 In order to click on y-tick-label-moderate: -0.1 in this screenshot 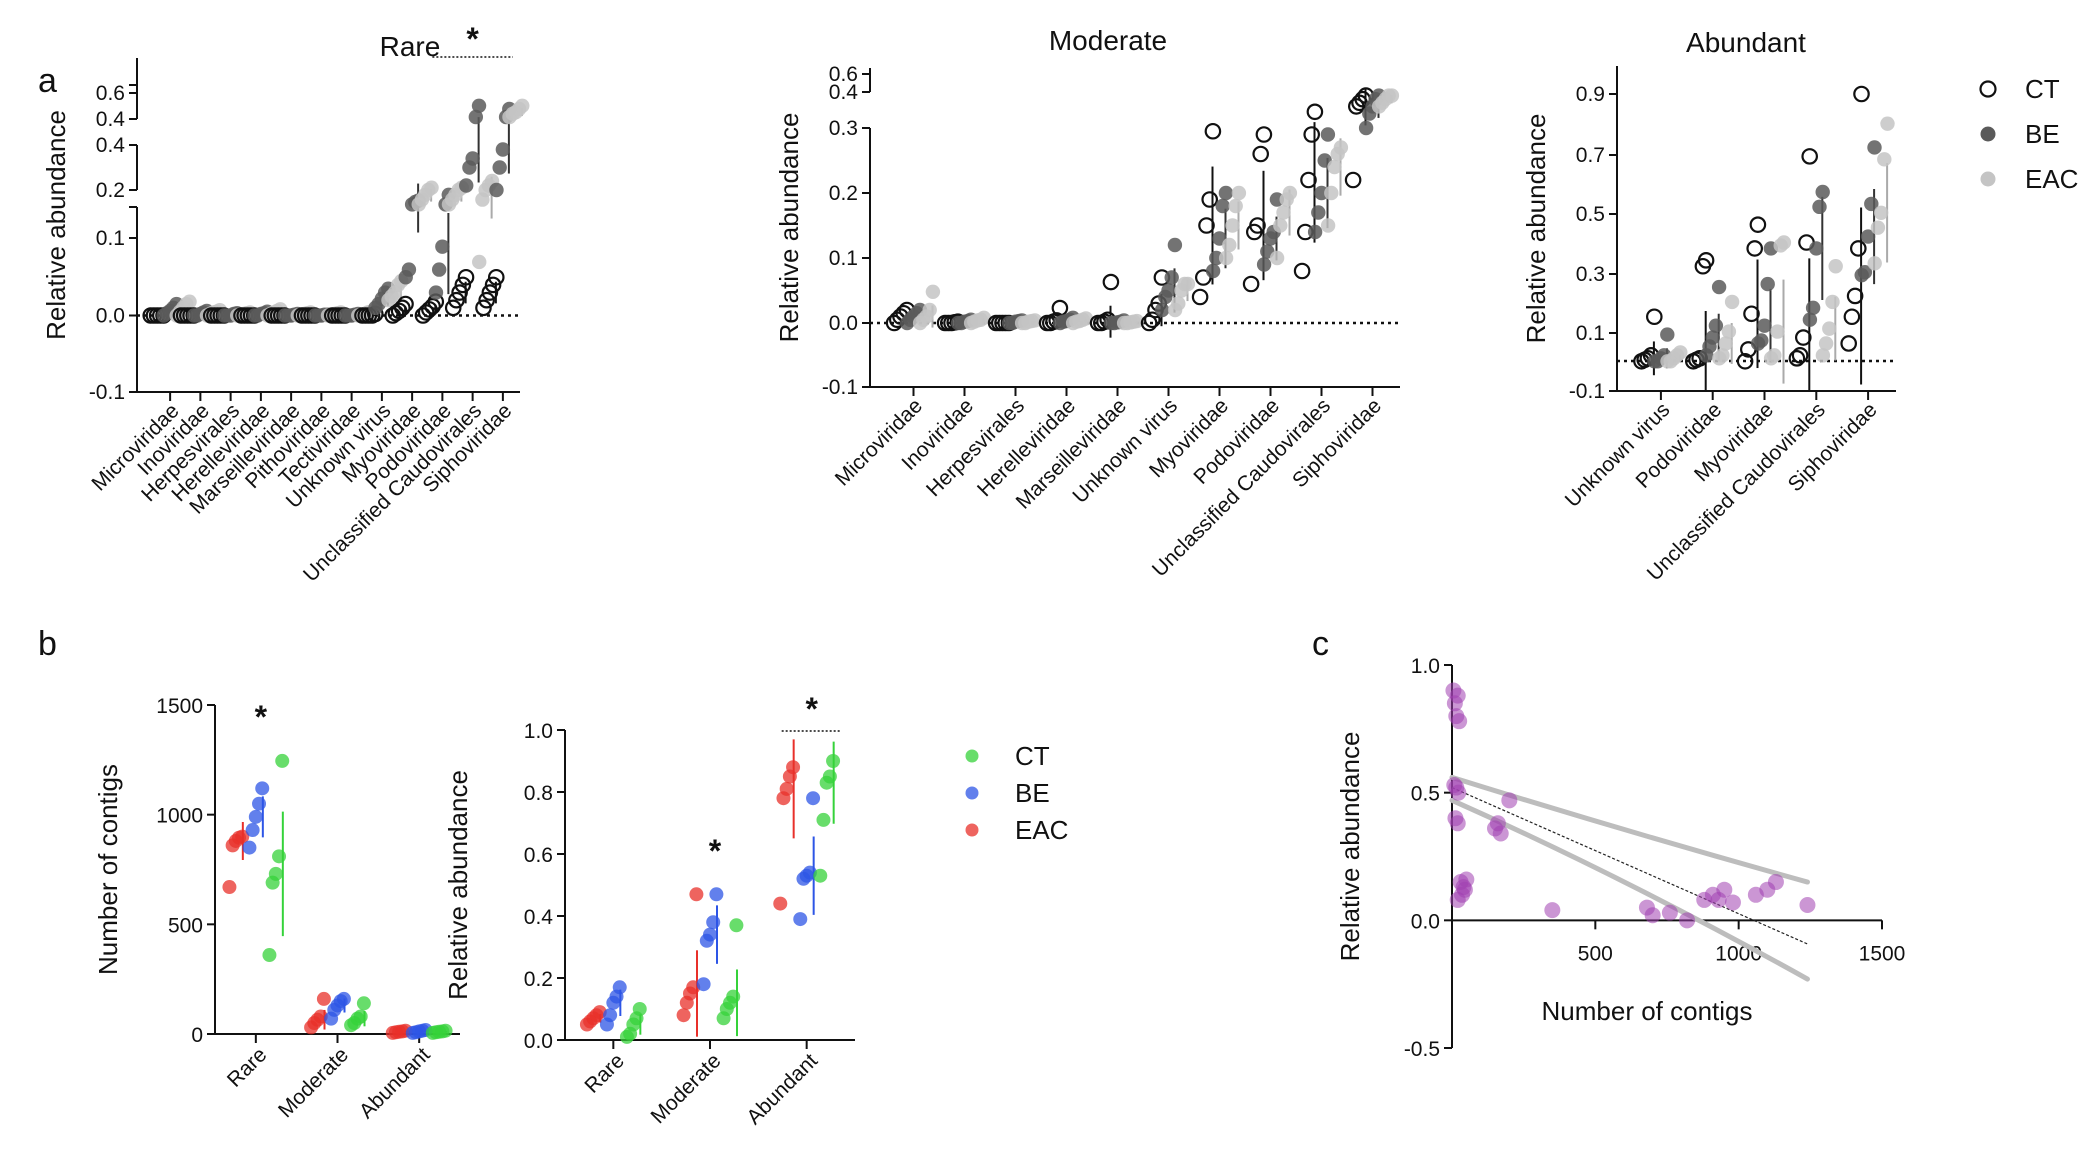, I will do `click(840, 387)`.